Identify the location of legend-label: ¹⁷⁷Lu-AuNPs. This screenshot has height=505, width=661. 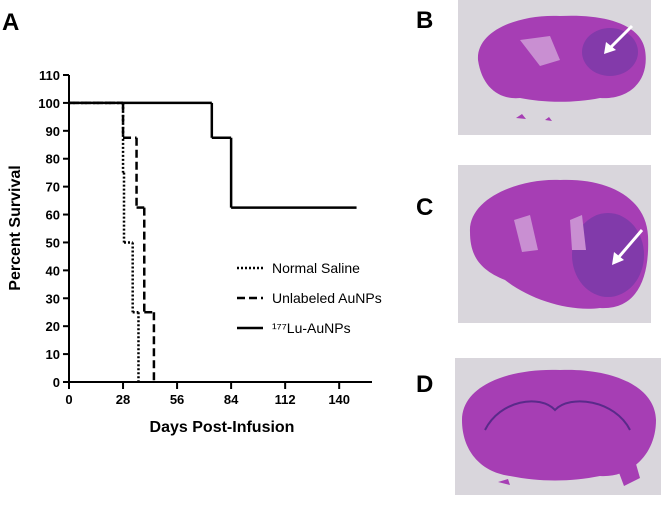
(311, 328).